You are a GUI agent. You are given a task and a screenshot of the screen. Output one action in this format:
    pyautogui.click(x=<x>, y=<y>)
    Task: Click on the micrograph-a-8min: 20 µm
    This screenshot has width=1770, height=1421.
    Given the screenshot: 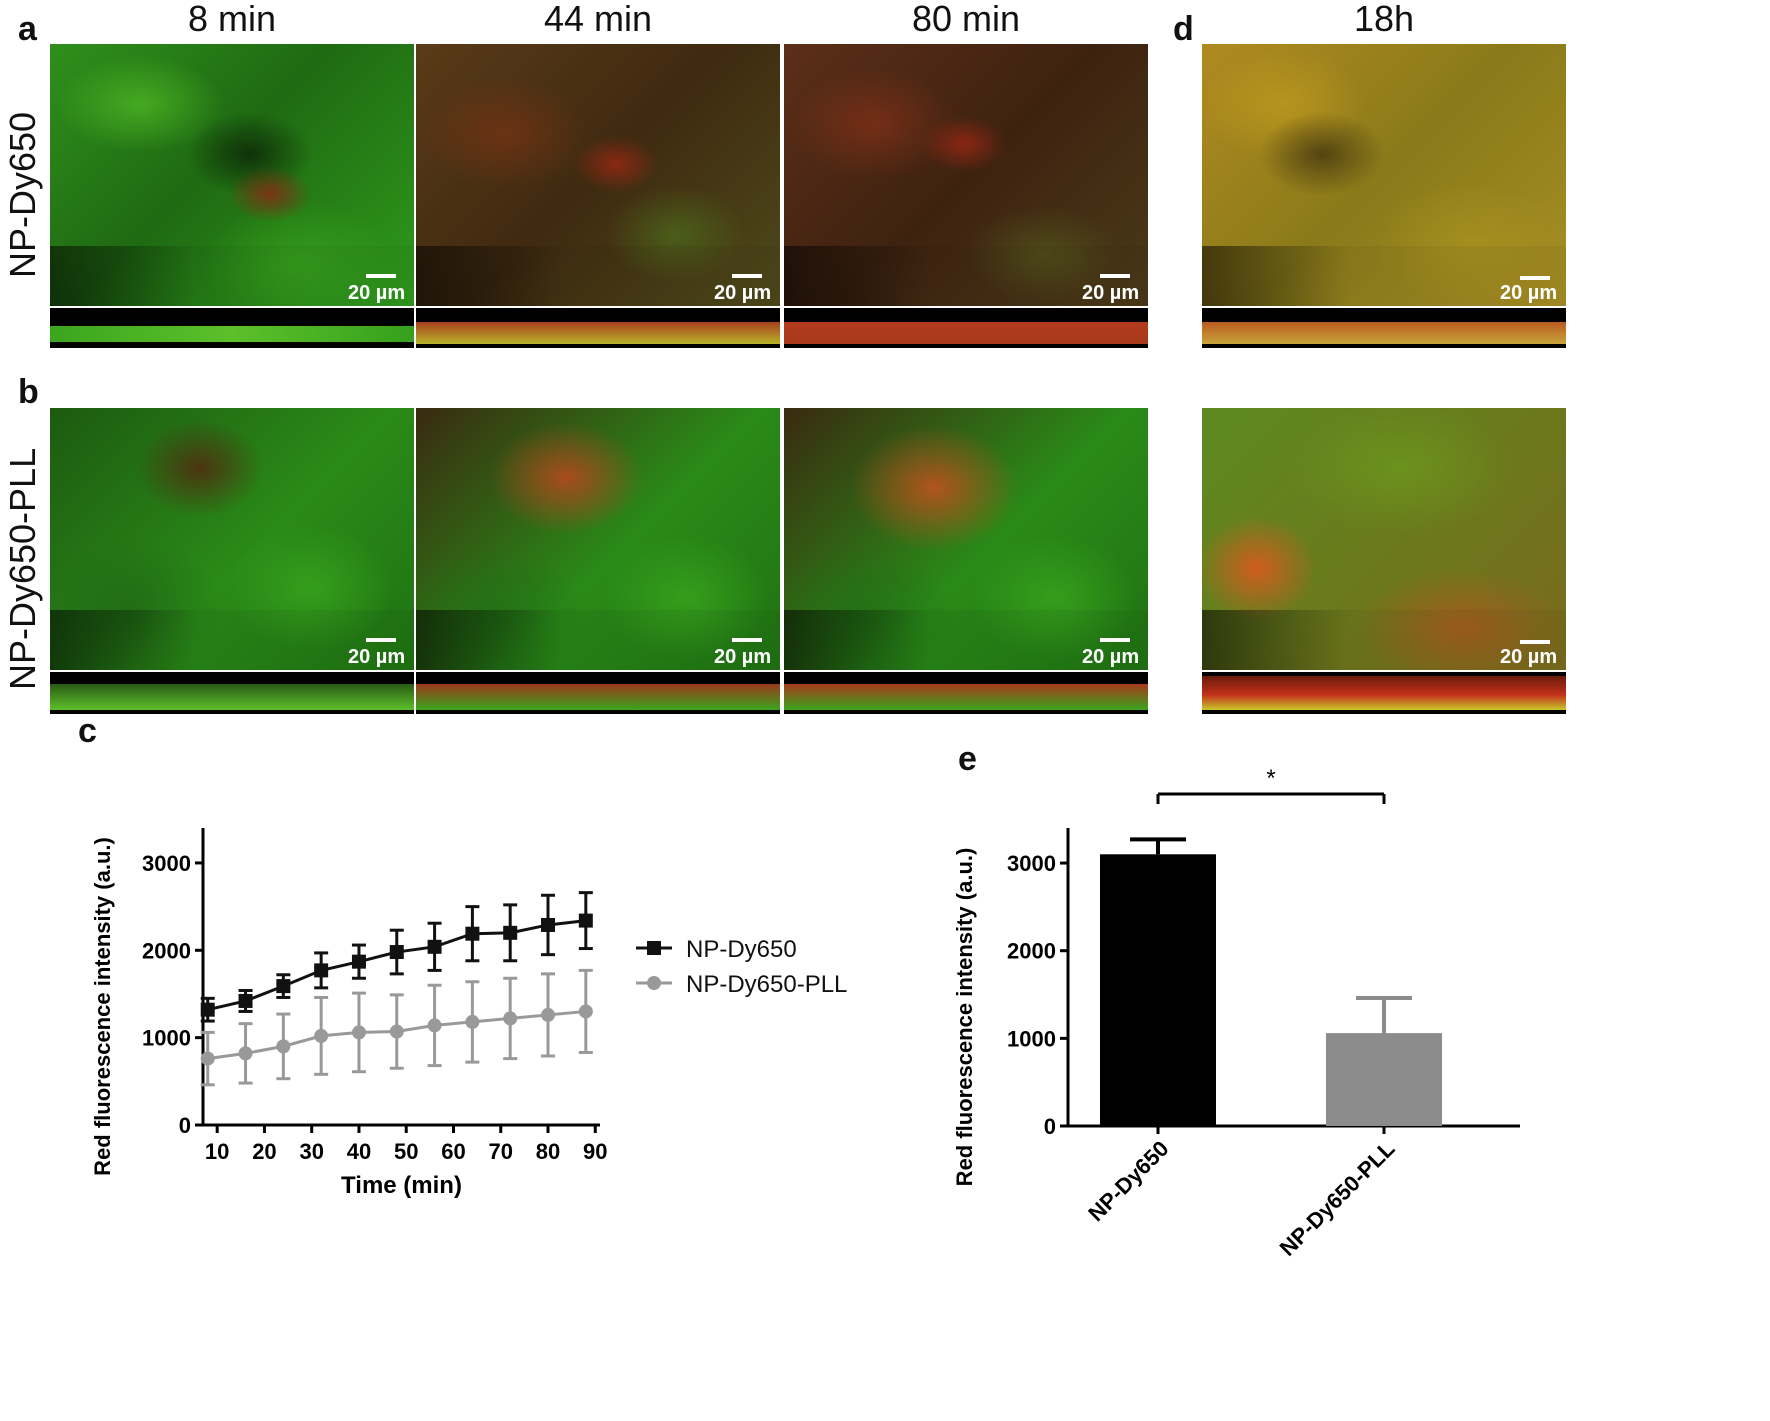 What is the action you would take?
    pyautogui.click(x=232, y=175)
    